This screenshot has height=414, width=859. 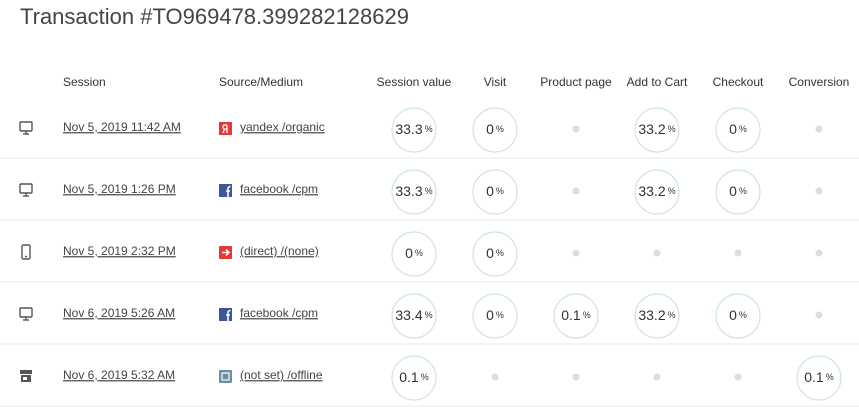 What do you see at coordinates (84, 82) in the screenshot?
I see `column-header: Session` at bounding box center [84, 82].